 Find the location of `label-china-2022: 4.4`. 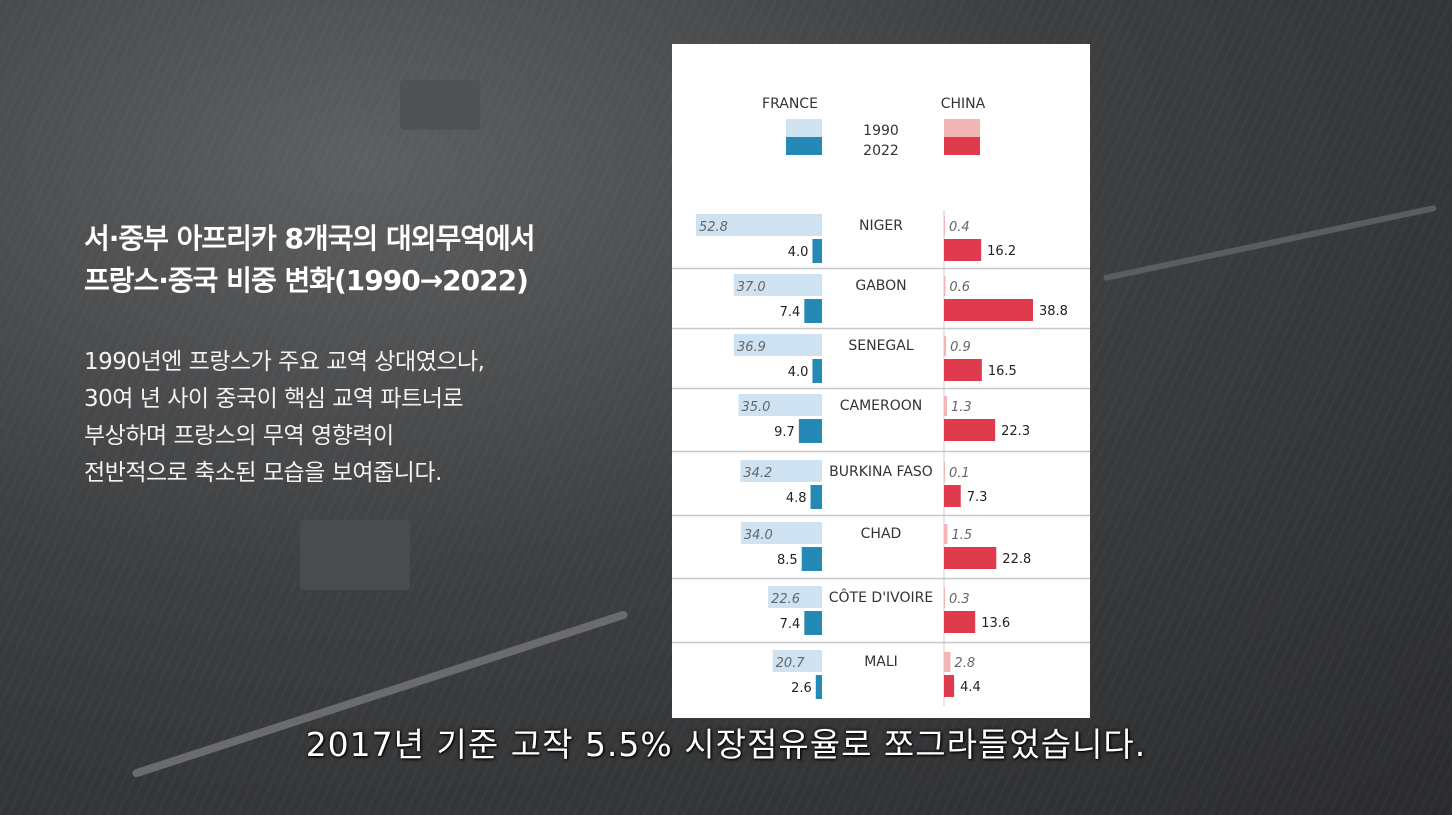

label-china-2022: 4.4 is located at coordinates (970, 687).